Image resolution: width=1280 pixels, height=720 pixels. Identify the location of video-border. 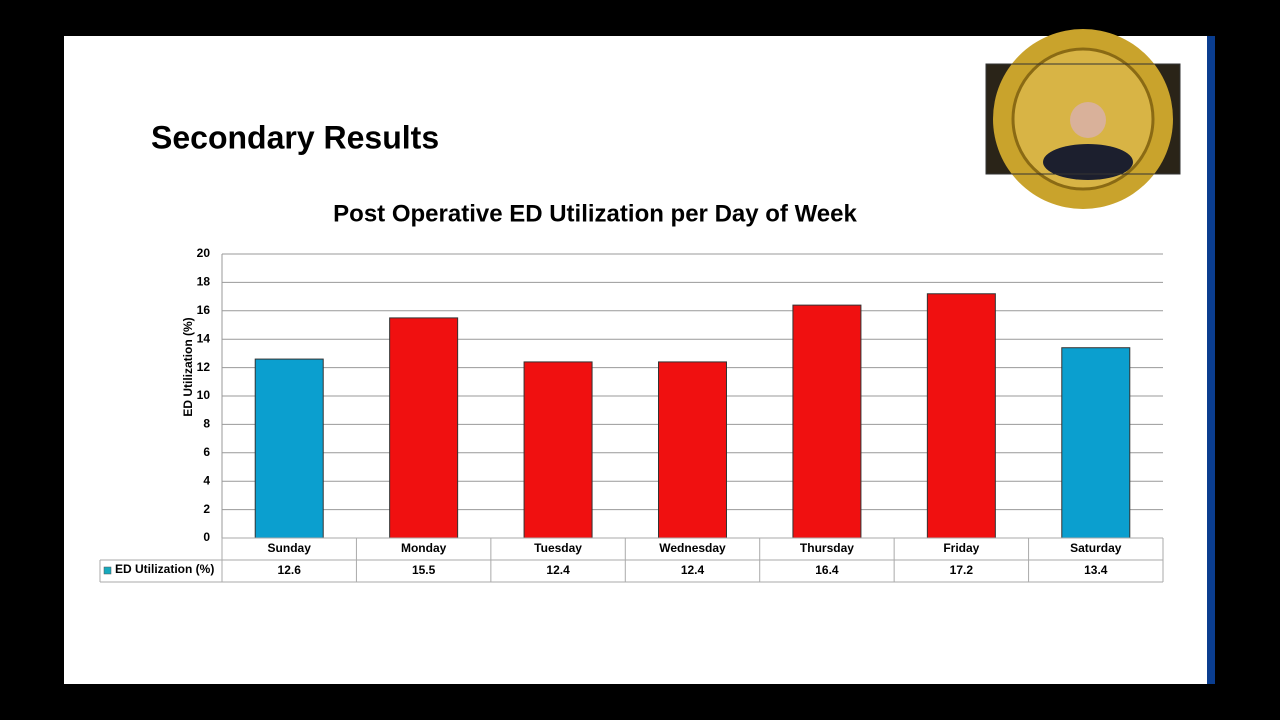
(1083, 119).